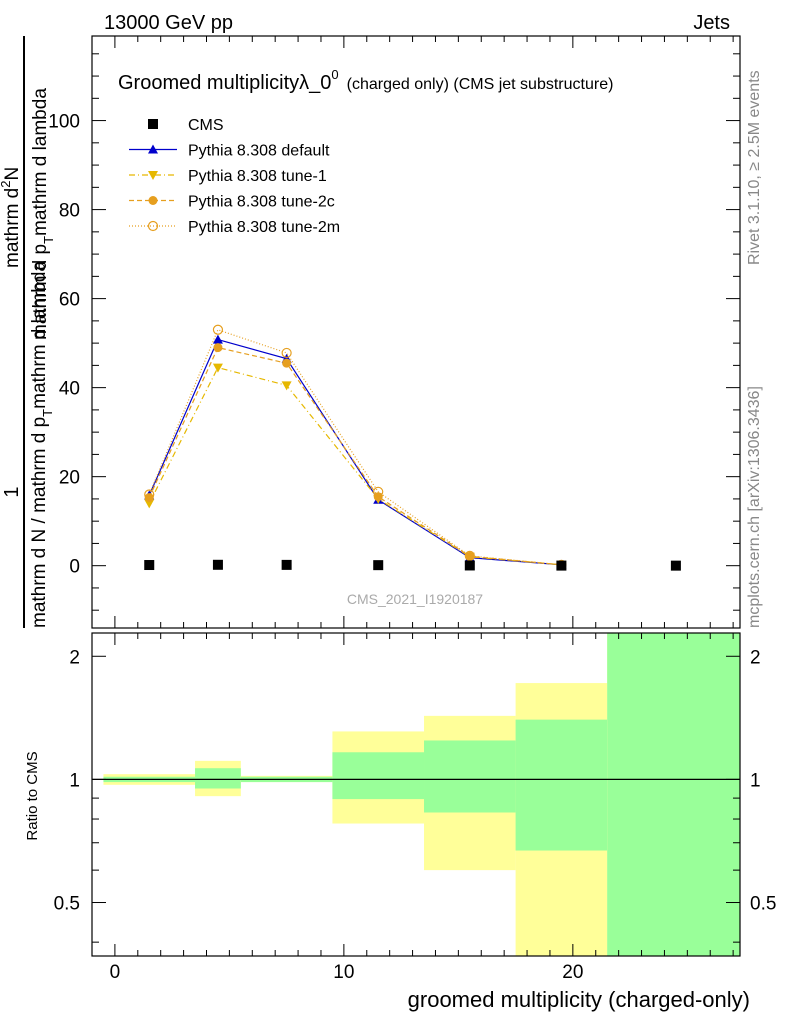 The image size is (786, 1024). I want to click on legend-label-pythia-8-308-default: Pythia 8.308 default, so click(259, 151).